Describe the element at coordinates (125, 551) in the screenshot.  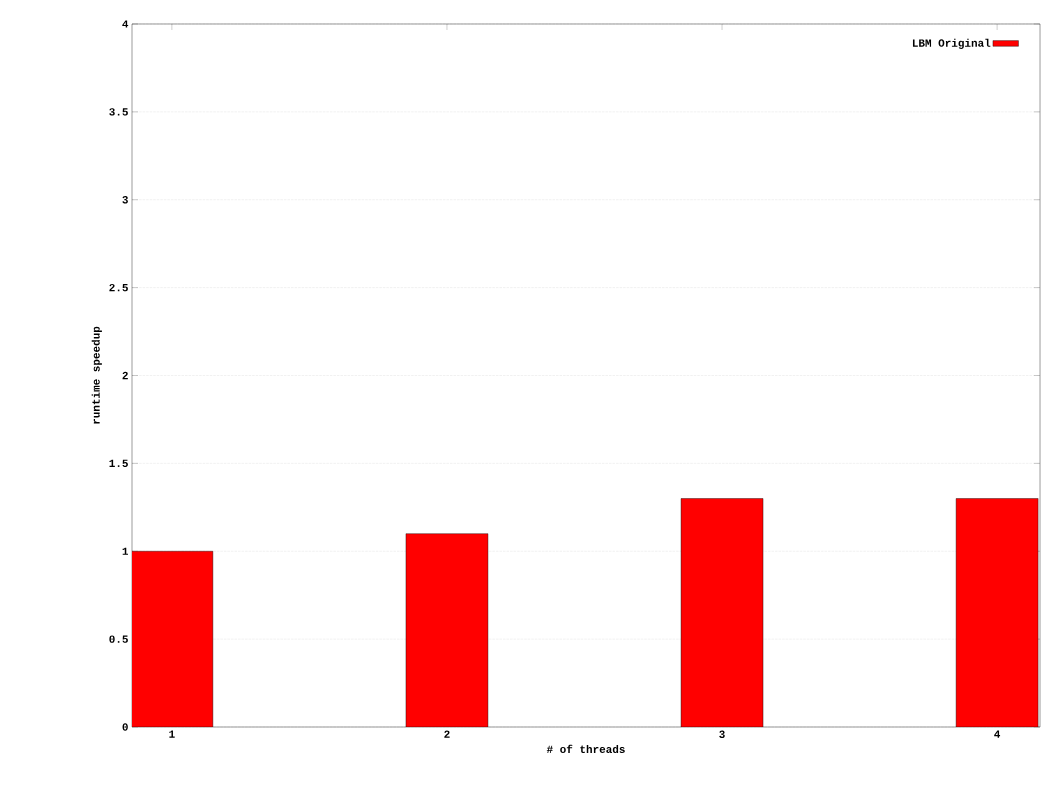
I see `y-tick-label: 1` at that location.